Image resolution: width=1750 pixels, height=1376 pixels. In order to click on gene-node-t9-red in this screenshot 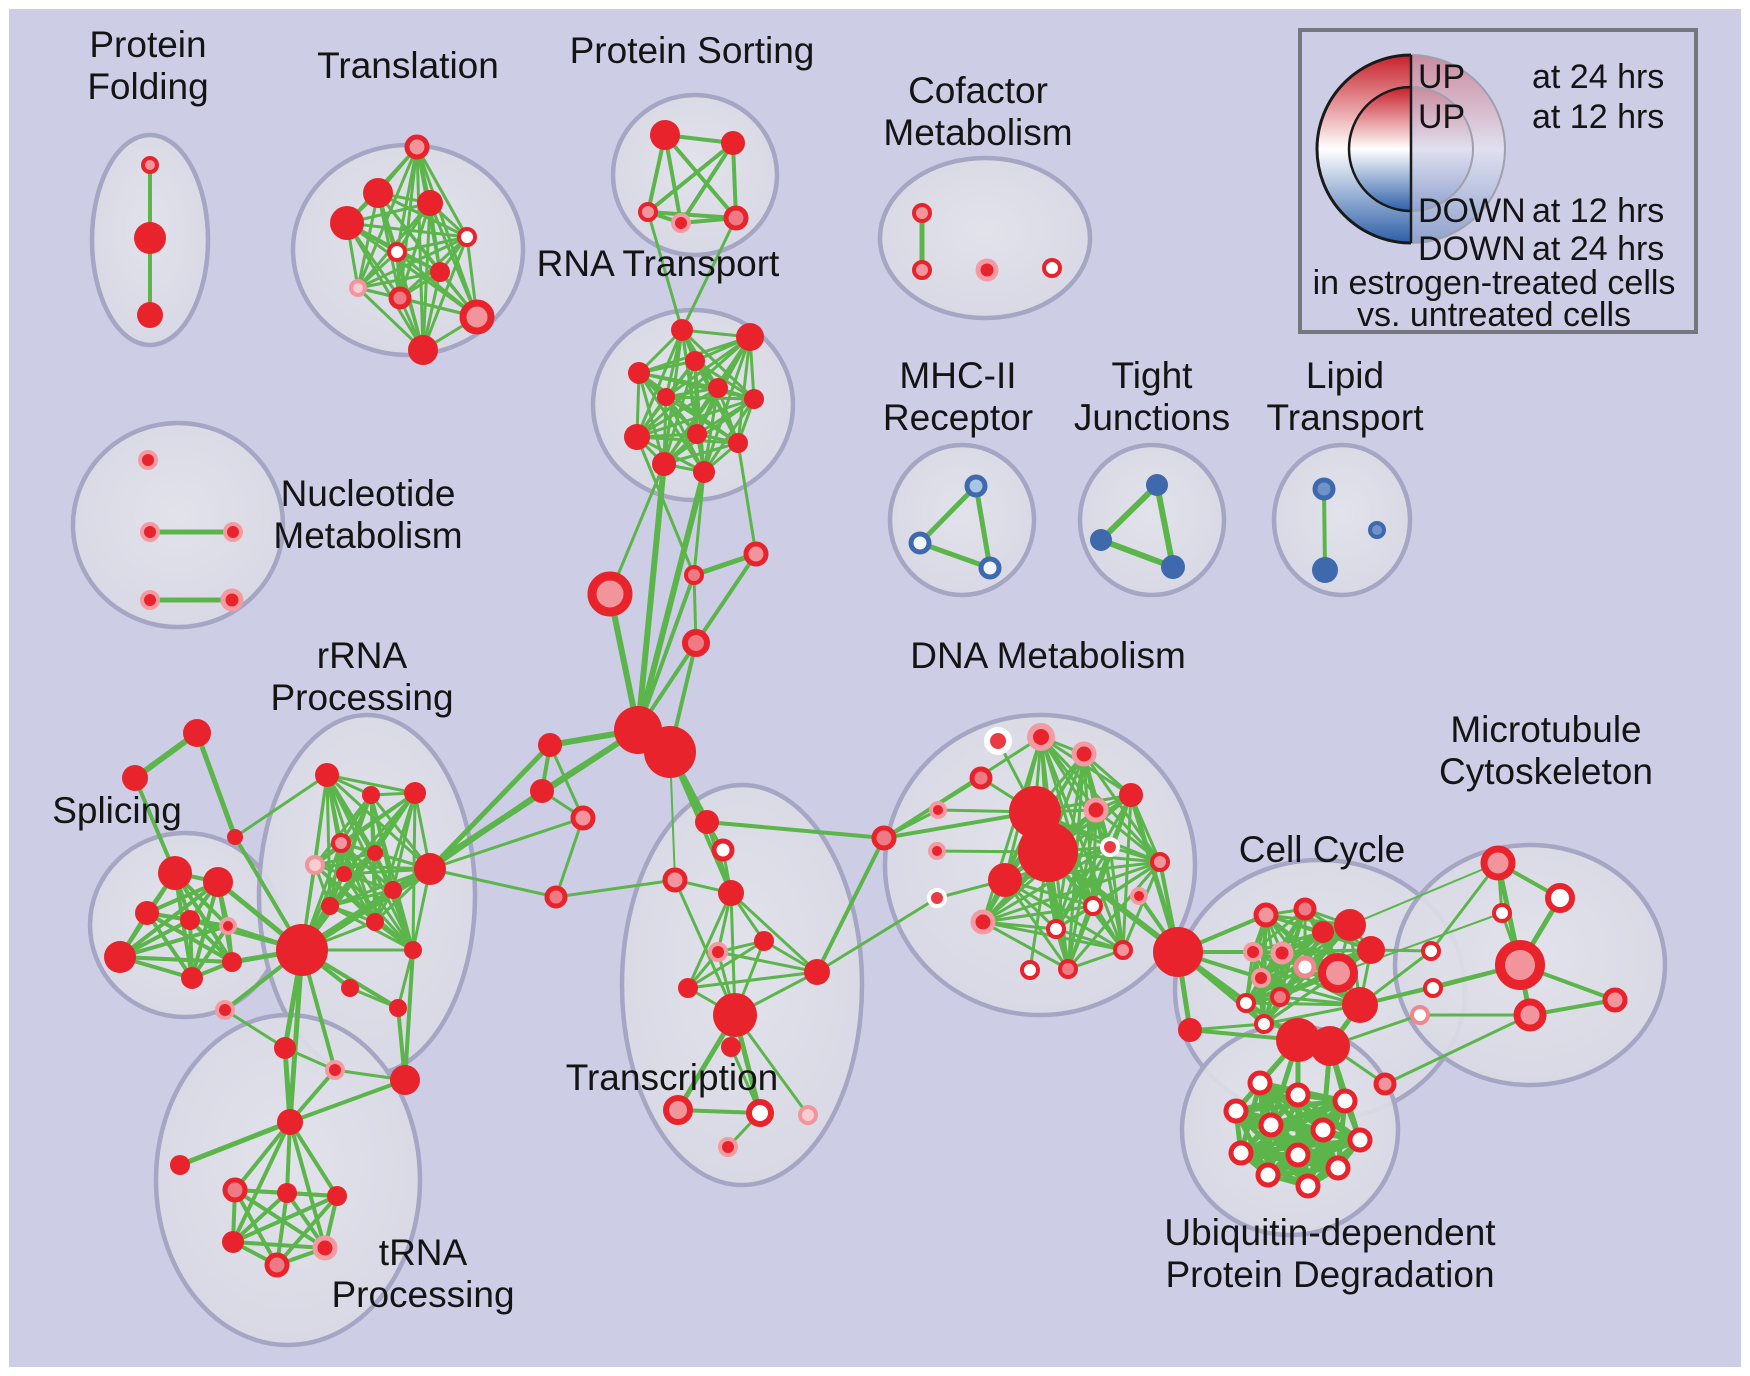, I will do `click(735, 1015)`.